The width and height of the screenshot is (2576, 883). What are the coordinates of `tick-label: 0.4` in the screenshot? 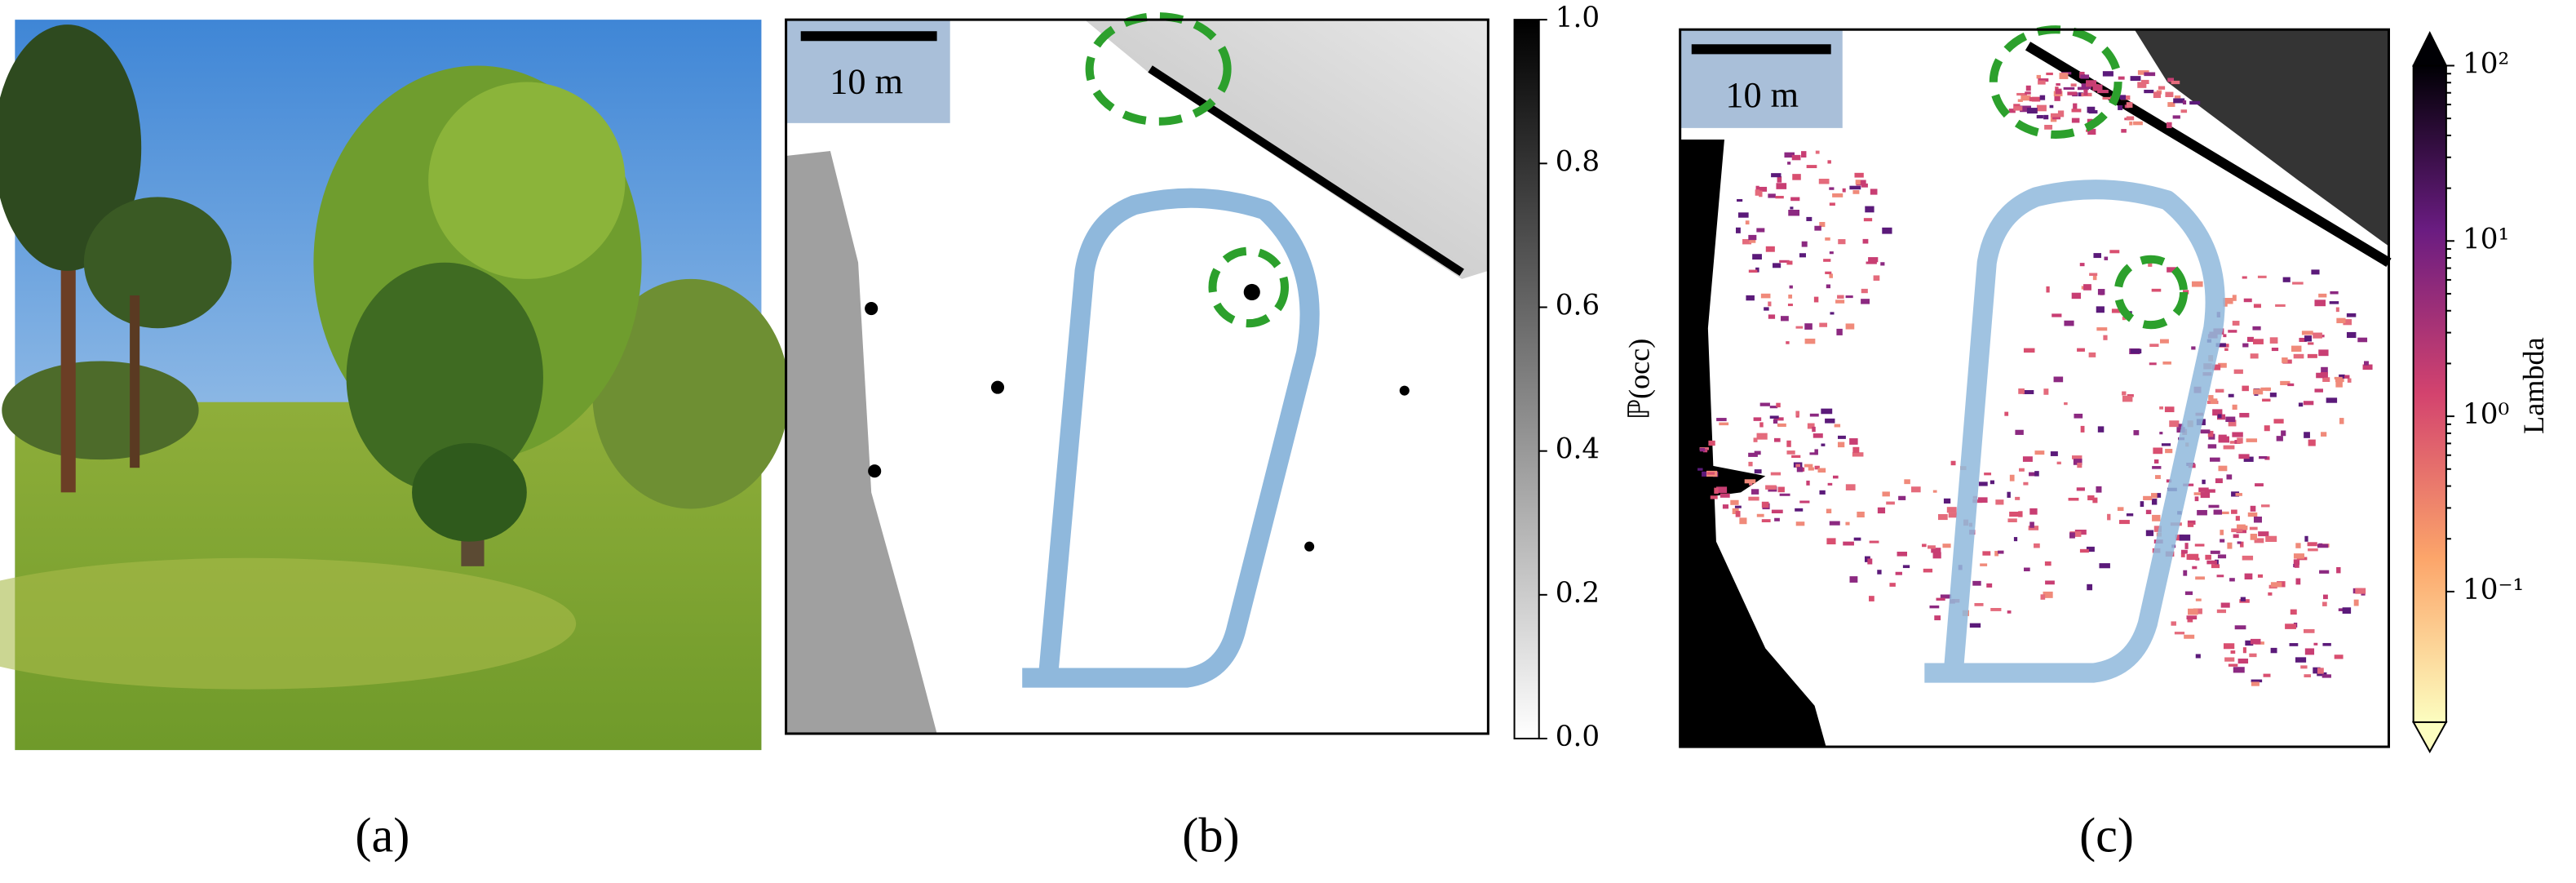 It's located at (1578, 449).